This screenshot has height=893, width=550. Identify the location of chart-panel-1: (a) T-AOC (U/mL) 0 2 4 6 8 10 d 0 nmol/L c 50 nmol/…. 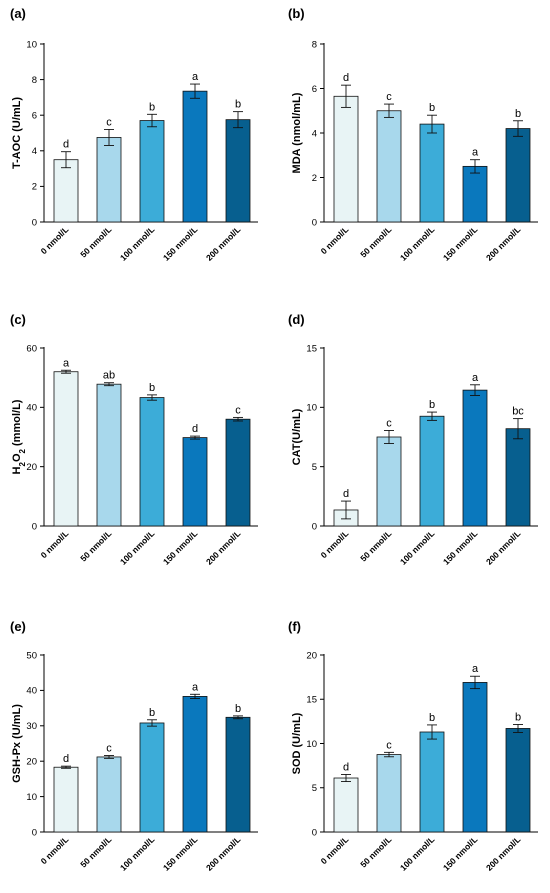
(134, 134).